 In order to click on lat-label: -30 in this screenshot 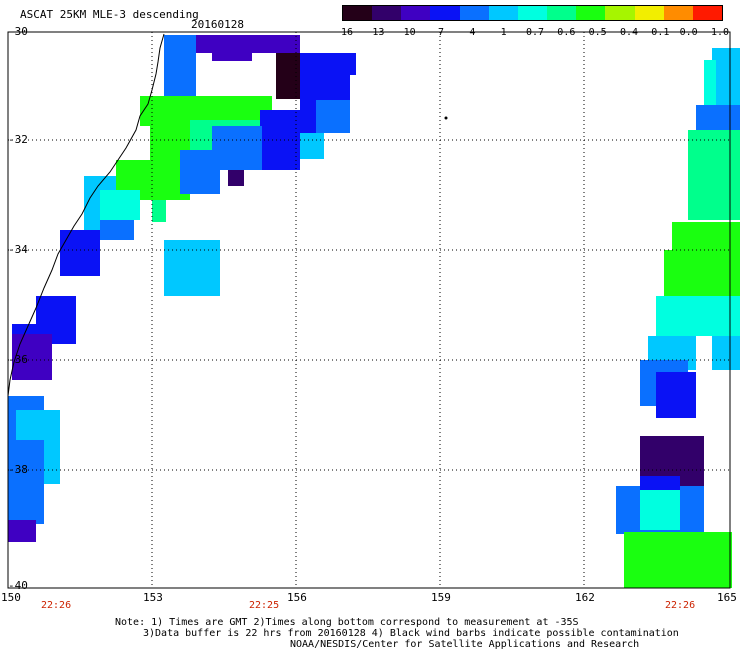, I will do `click(18, 31)`.